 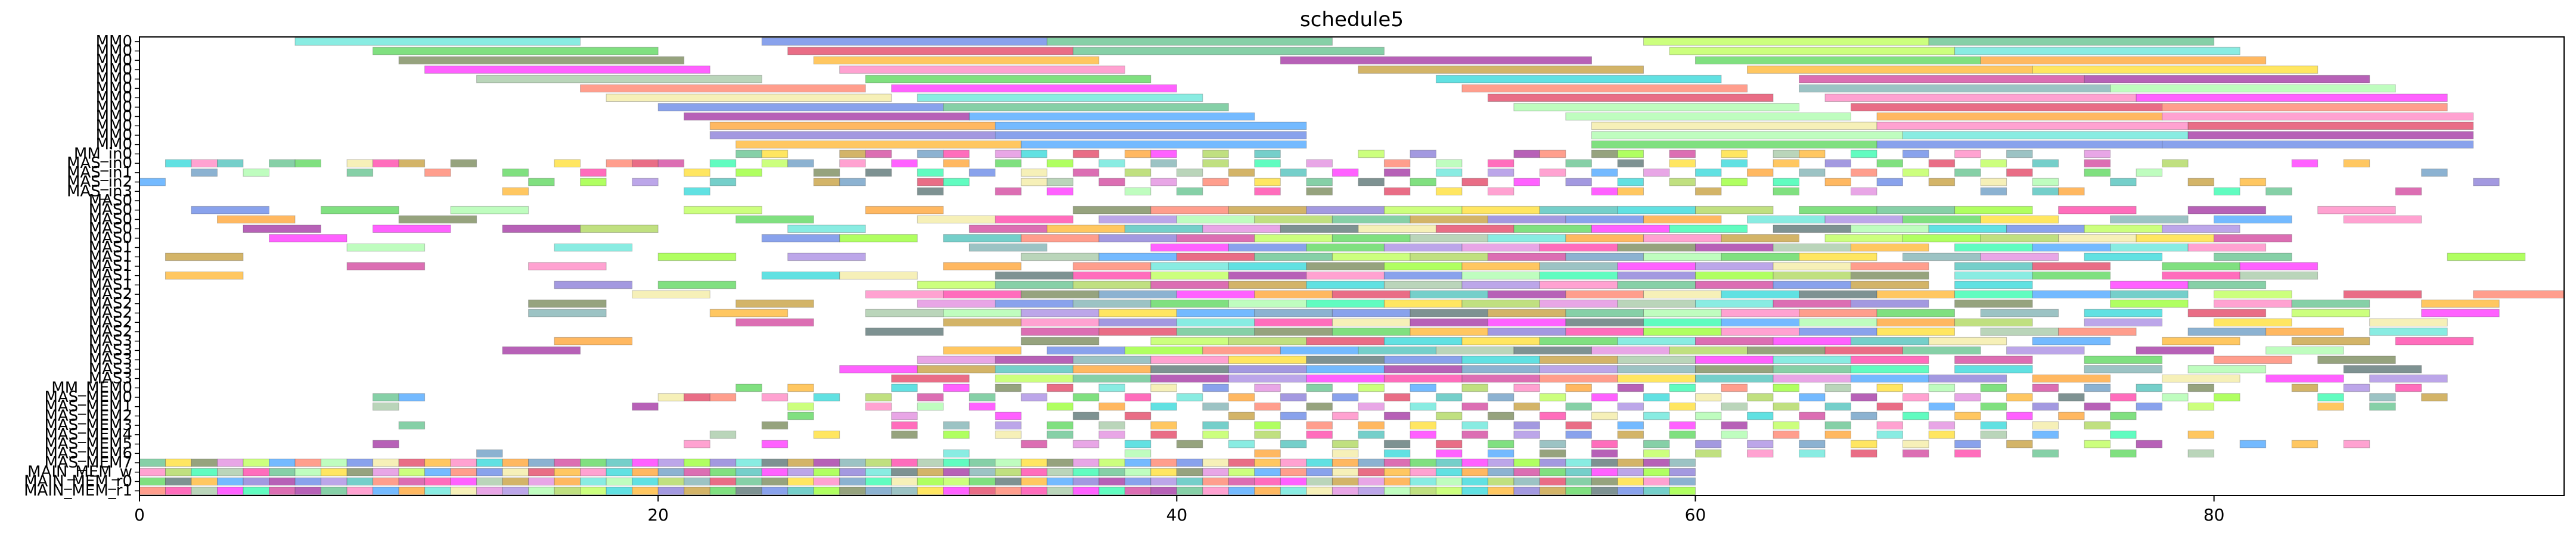 What do you see at coordinates (88, 435) in the screenshot?
I see `y-tick-label: MAS_MEM4` at bounding box center [88, 435].